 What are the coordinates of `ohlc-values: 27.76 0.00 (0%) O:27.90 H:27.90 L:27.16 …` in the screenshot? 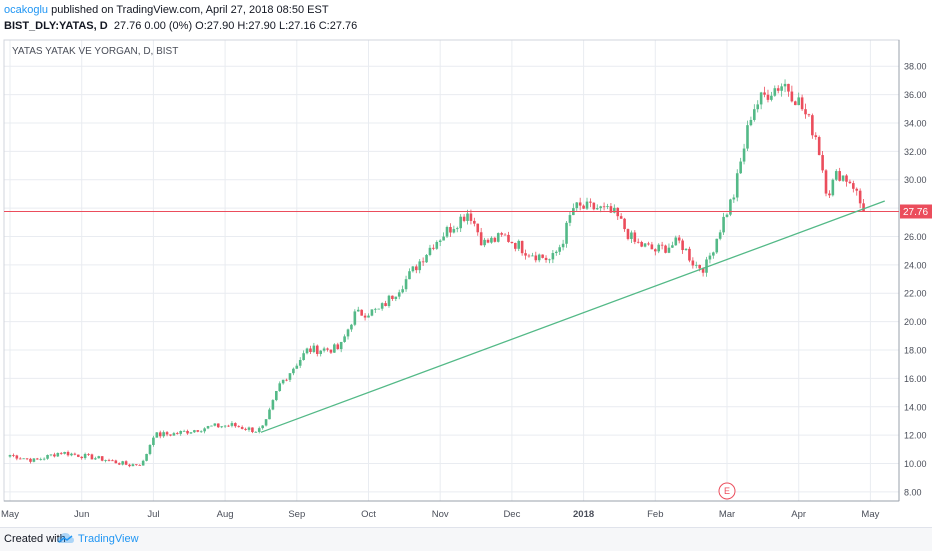 It's located at (235, 26).